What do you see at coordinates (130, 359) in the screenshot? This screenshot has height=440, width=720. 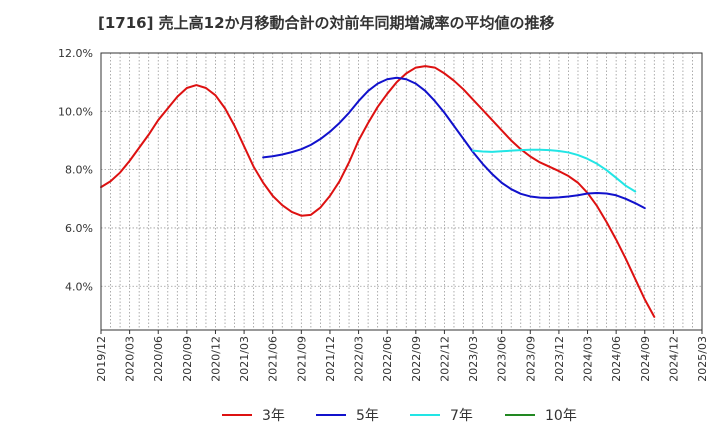 I see `x-tick-label: 2020/03` at bounding box center [130, 359].